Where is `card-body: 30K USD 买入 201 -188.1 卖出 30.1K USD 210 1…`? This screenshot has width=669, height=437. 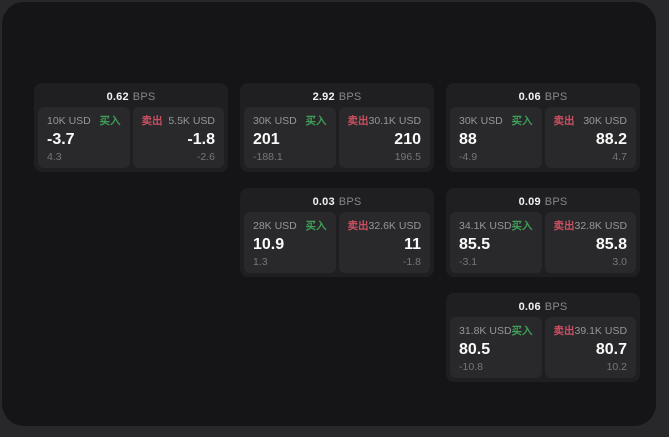
card-body: 30K USD 买入 201 -188.1 卖出 30.1K USD 210 1… is located at coordinates (337, 137).